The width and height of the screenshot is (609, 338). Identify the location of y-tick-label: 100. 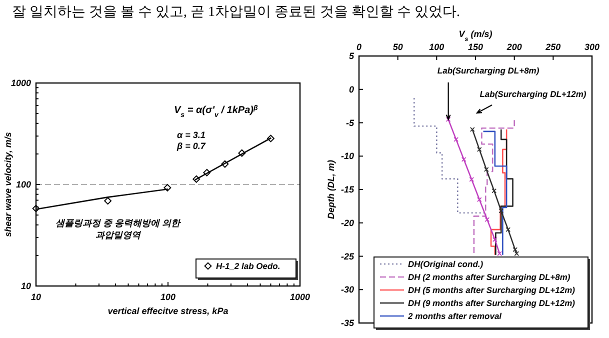
(23, 185).